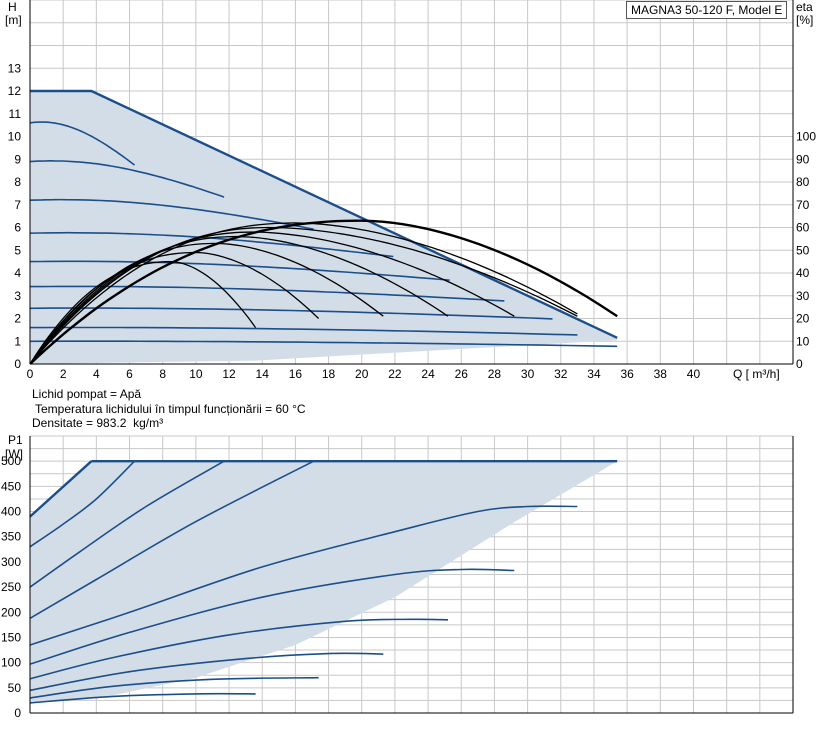 The height and width of the screenshot is (729, 818). I want to click on p1-tick-label: 300, so click(11, 562).